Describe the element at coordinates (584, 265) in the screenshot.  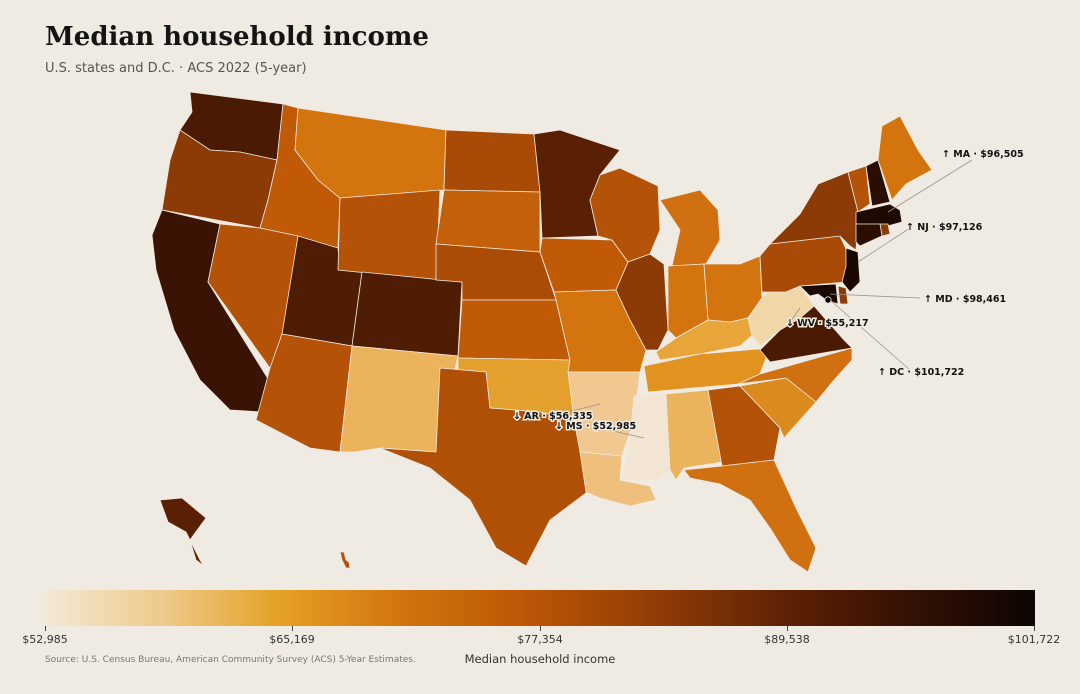
I see `state-IA` at that location.